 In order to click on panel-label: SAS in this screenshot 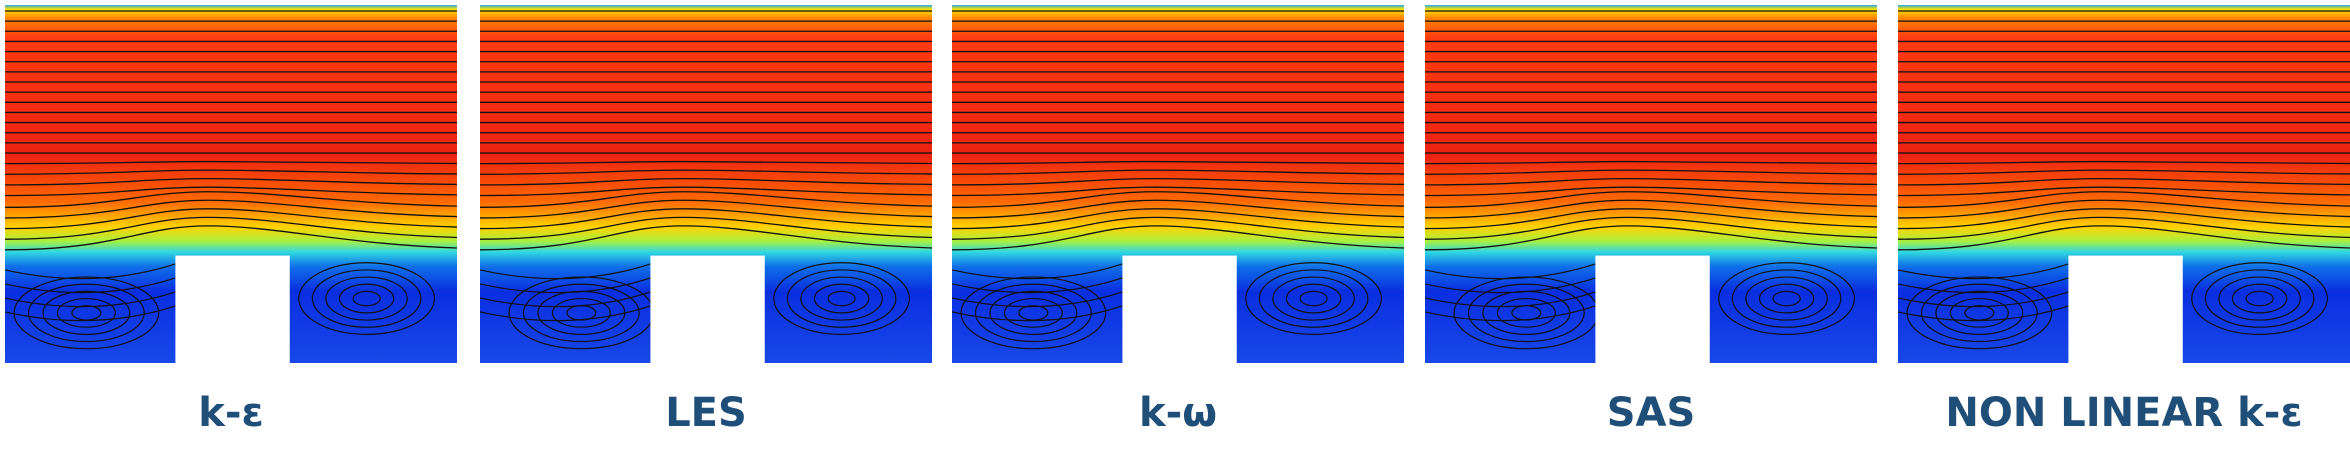, I will do `click(1651, 413)`.